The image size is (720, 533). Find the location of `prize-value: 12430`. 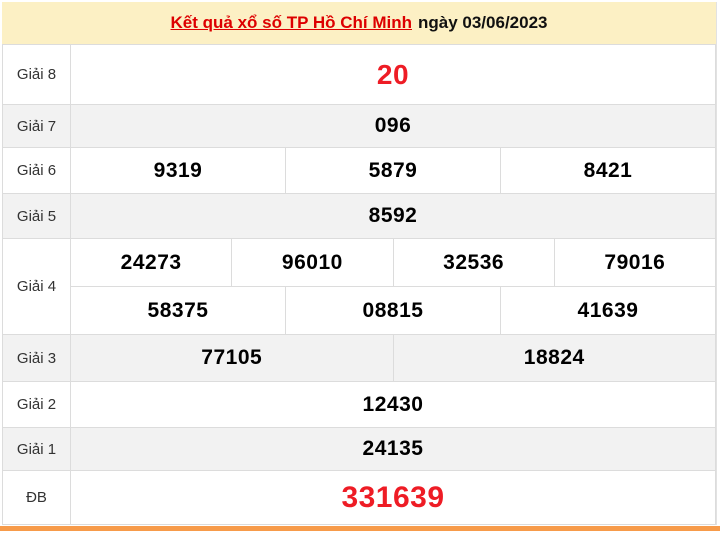

prize-value: 12430 is located at coordinates (393, 404).